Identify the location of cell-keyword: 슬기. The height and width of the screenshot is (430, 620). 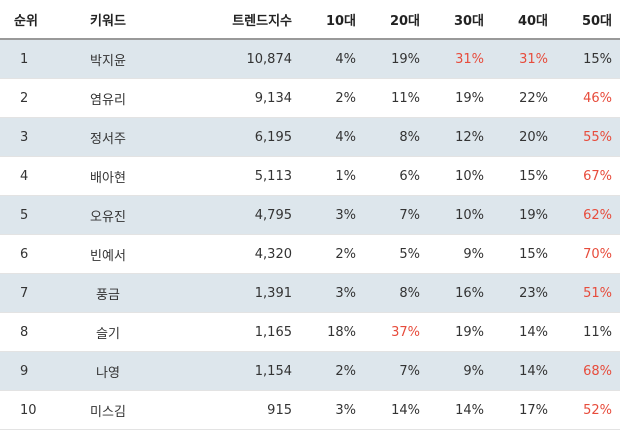
(108, 332).